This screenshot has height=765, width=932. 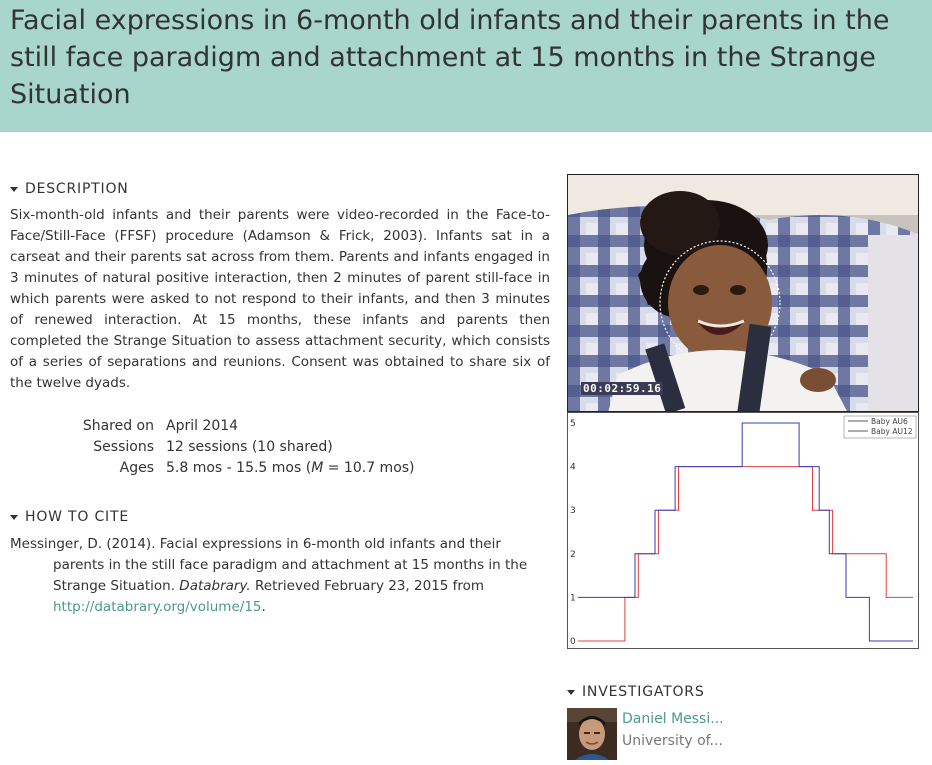 I want to click on investigators-heading: INVESTIGATORS, so click(x=643, y=692).